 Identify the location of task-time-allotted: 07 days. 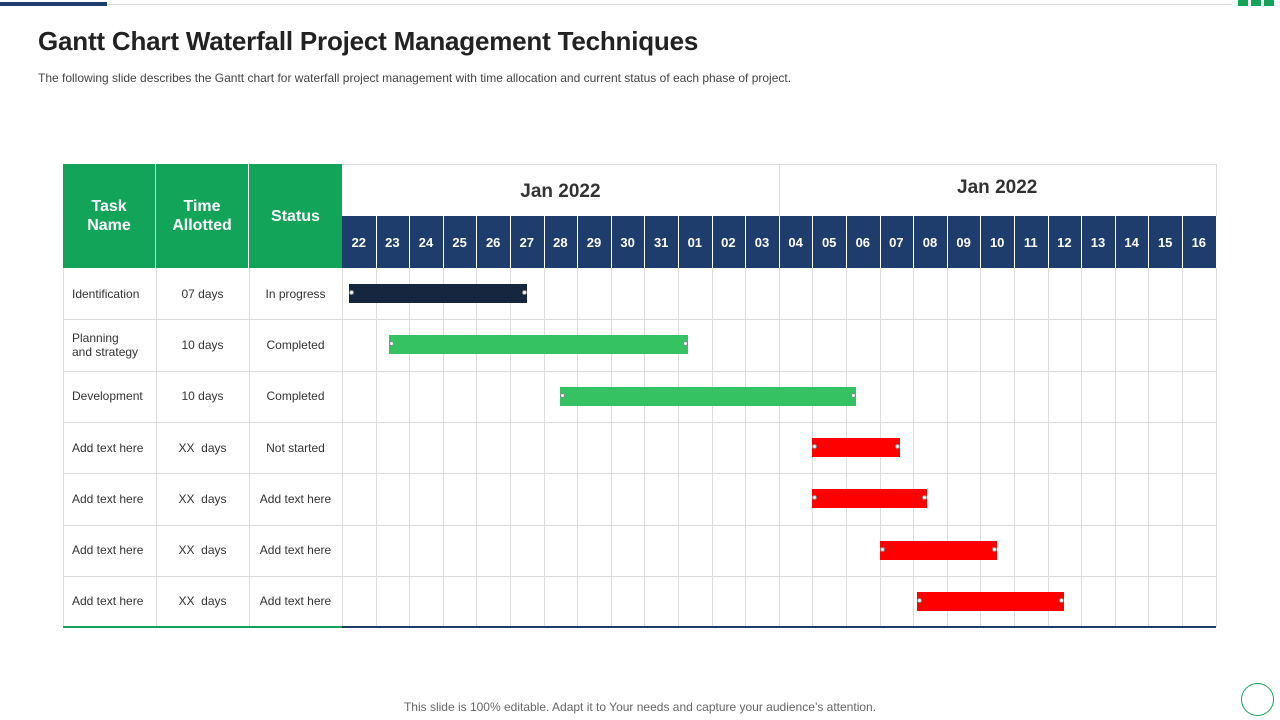
(202, 293).